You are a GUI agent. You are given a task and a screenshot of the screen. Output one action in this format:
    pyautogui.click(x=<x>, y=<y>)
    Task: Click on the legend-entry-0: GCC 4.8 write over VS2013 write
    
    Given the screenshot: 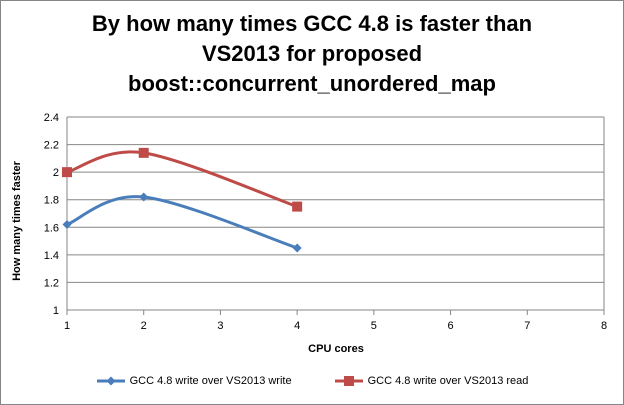 What is the action you would take?
    pyautogui.click(x=194, y=381)
    